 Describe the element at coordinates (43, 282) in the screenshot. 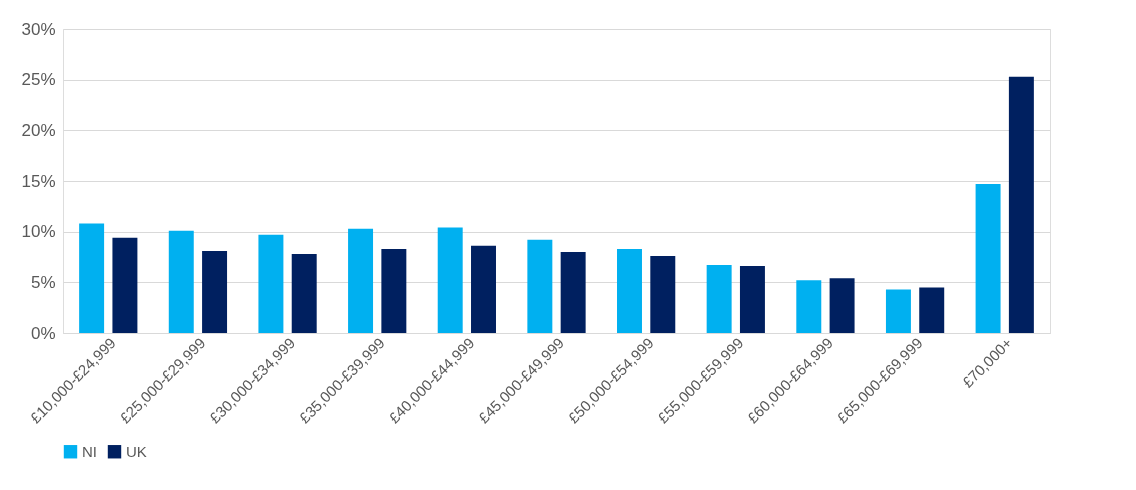

I see `y-tick-label: 5%` at that location.